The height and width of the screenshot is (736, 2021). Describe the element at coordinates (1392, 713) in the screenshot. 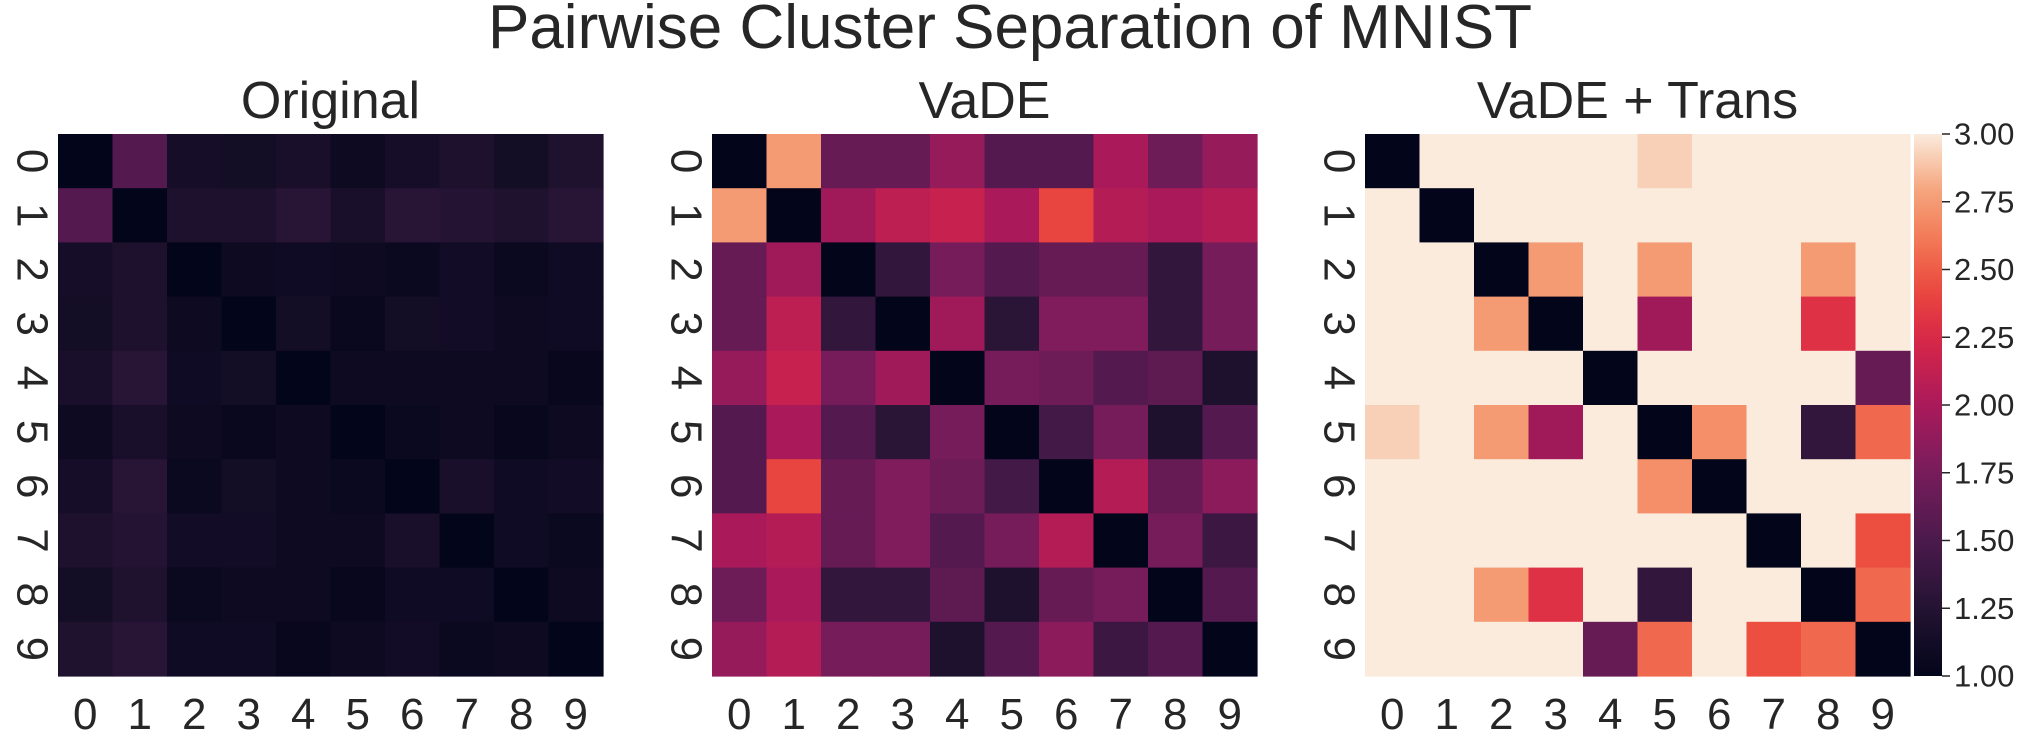

I see `x-tick-label: 0` at that location.